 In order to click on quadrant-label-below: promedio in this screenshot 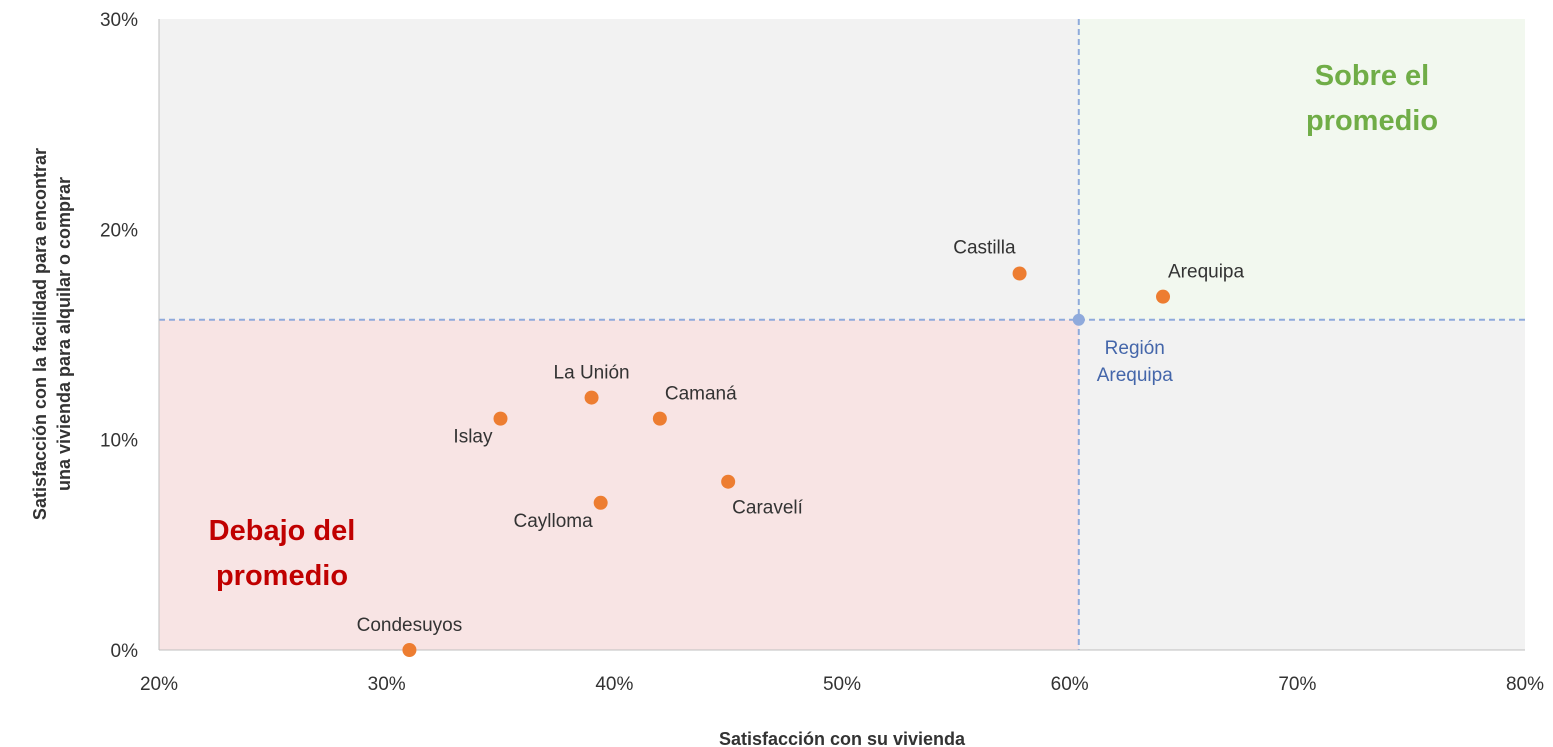, I will do `click(282, 576)`.